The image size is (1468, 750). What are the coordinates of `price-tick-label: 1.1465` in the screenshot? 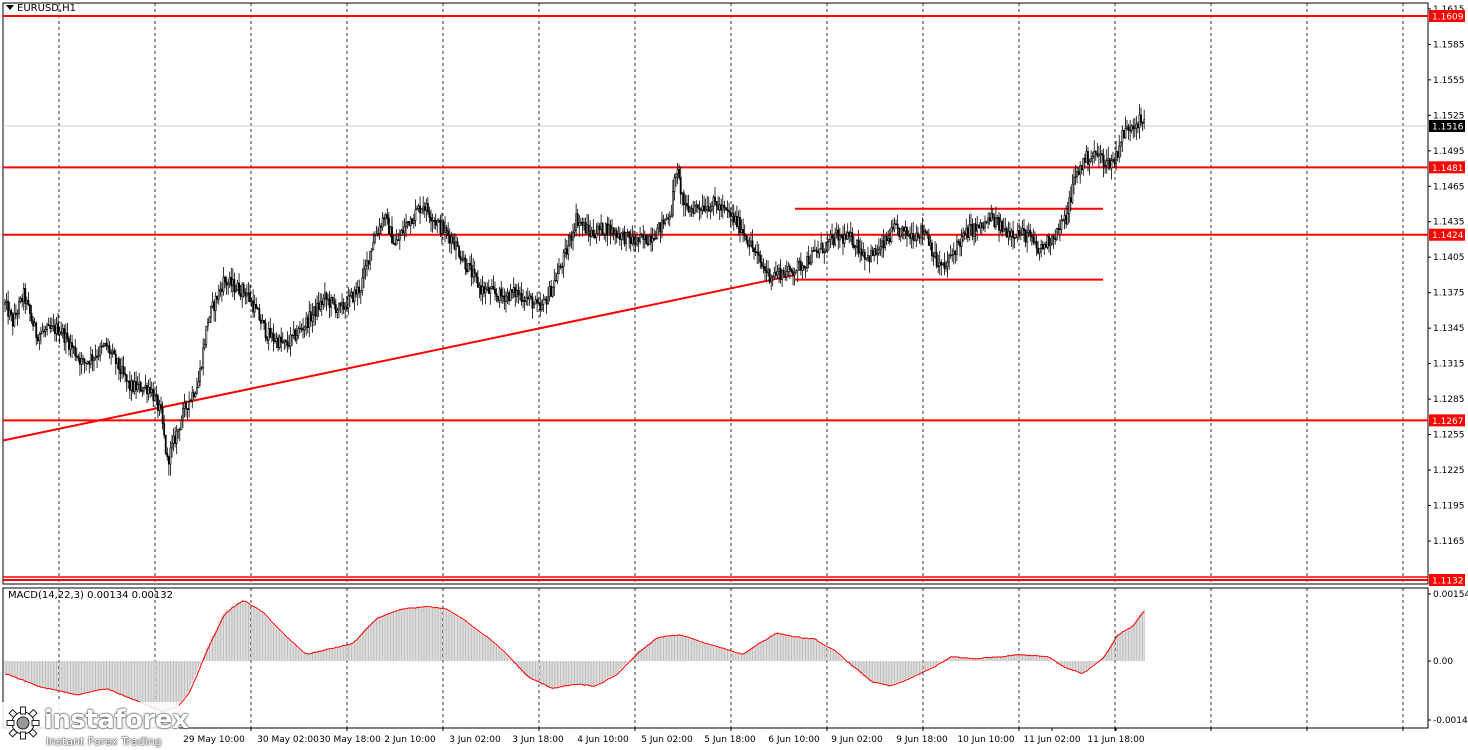 It's located at (1449, 187).